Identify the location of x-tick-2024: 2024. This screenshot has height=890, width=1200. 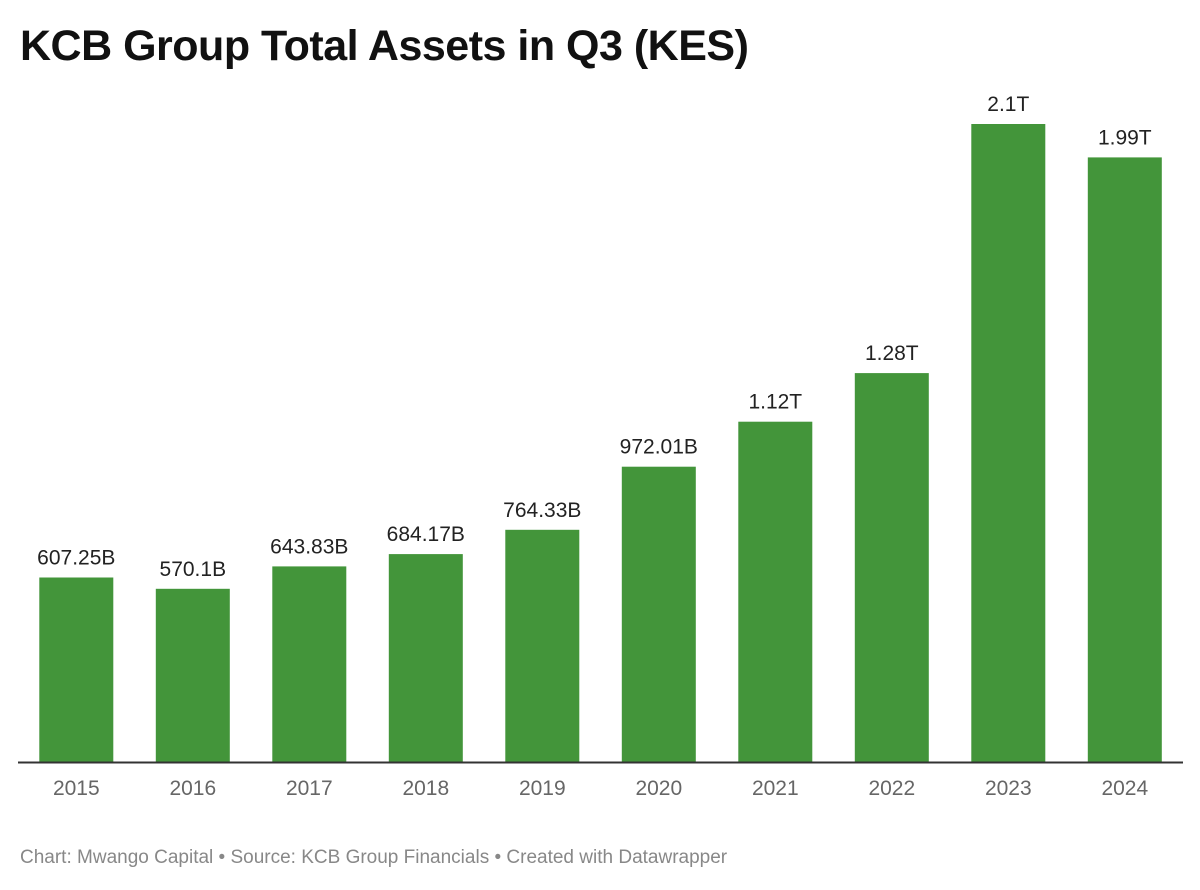
(1124, 788).